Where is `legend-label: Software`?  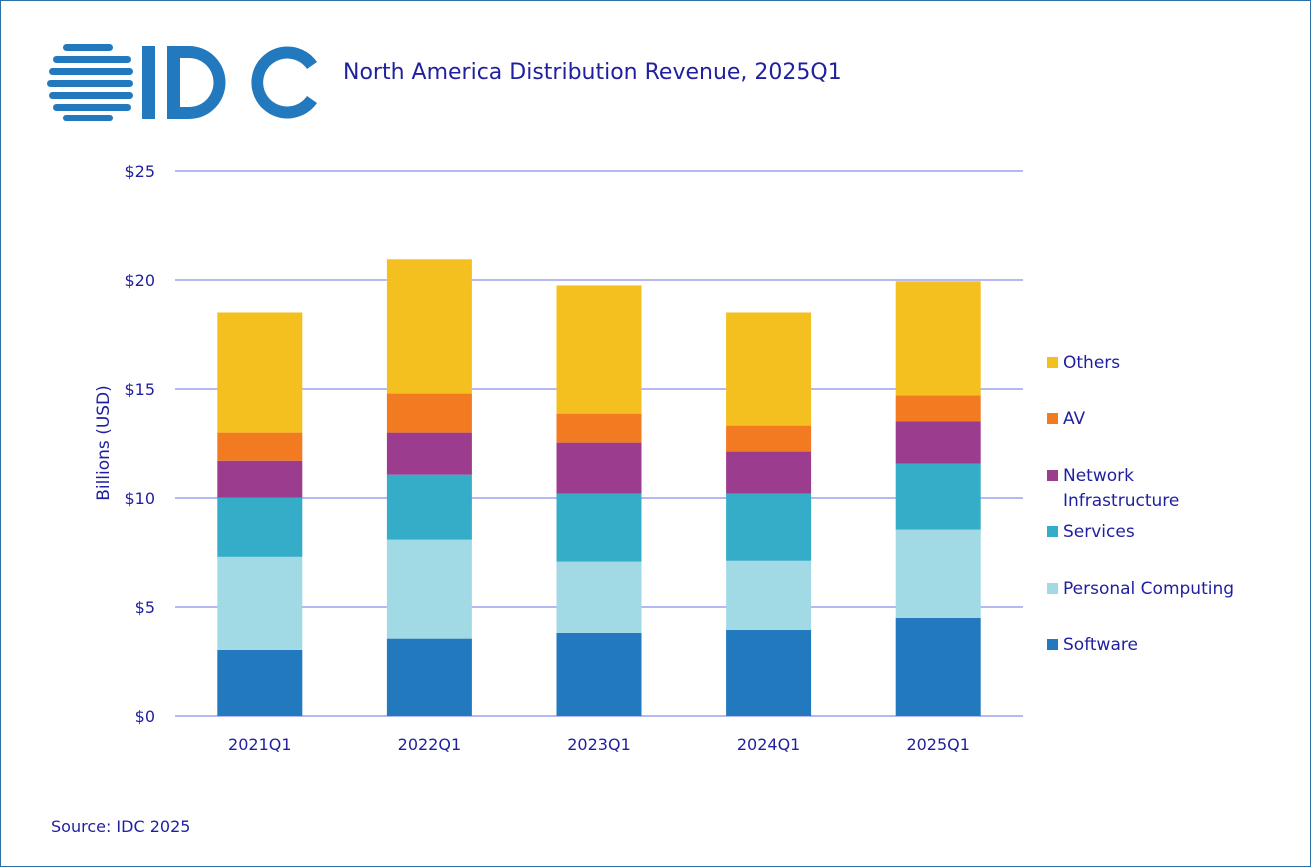 legend-label: Software is located at coordinates (1100, 645).